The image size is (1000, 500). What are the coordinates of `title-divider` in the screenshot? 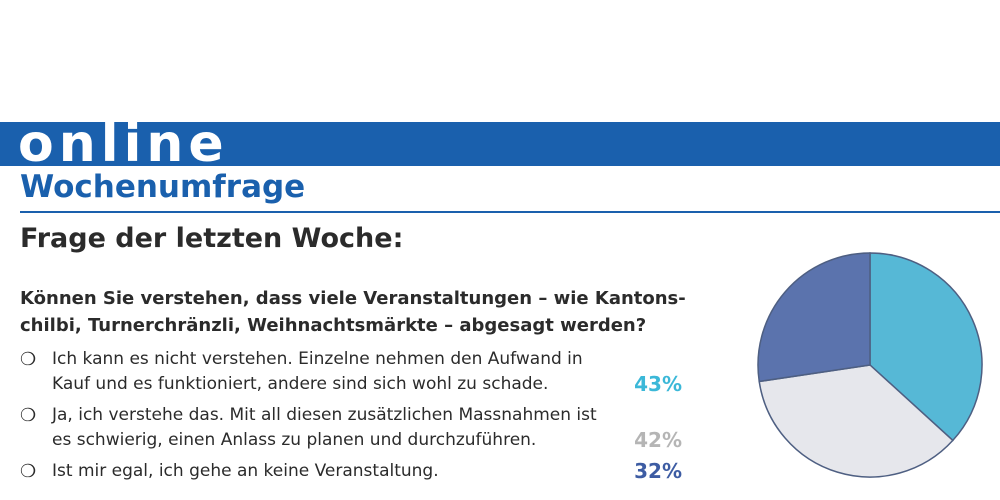 It's located at (510, 212).